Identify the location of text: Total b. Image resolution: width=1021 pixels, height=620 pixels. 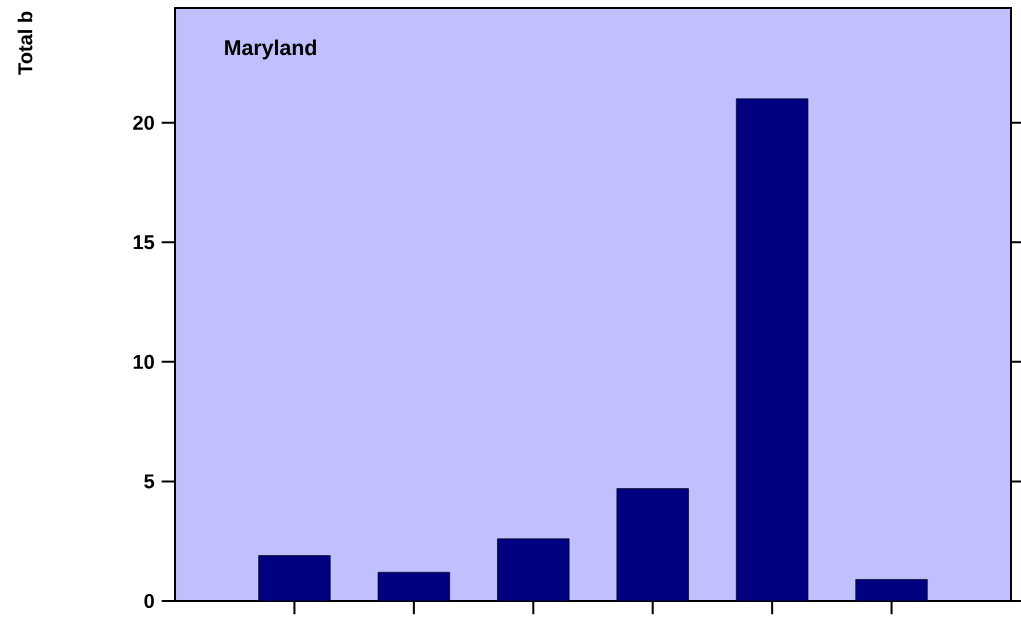
(25, 43).